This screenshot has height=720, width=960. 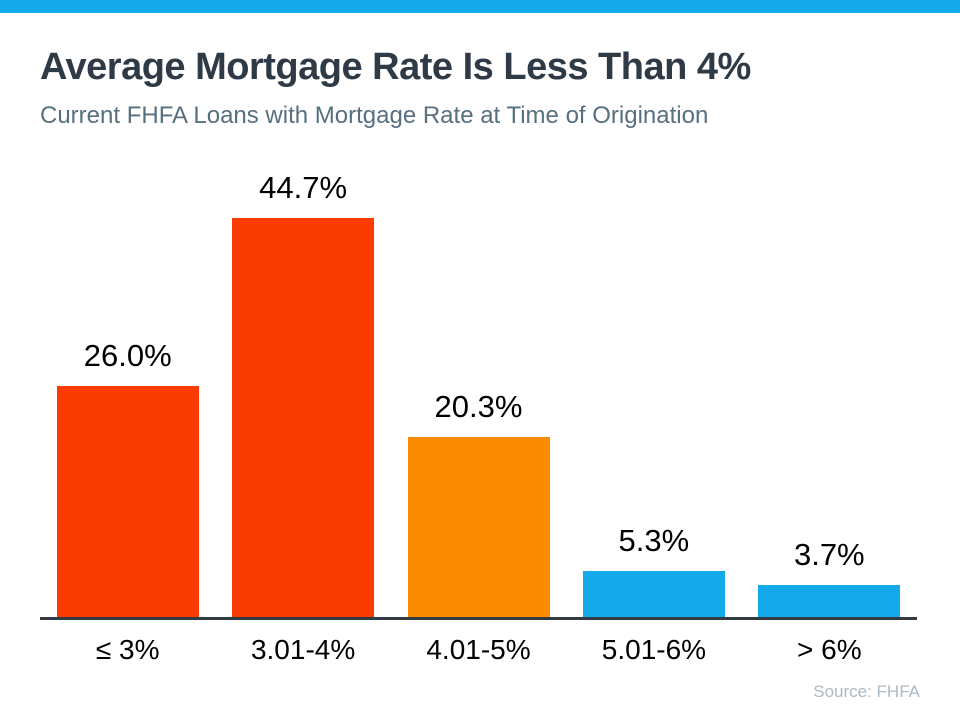 I want to click on x-axis-labels: ≤ 3% 3.01-4% 4.01-5% 5.01-6% > 6%, so click(x=478, y=650).